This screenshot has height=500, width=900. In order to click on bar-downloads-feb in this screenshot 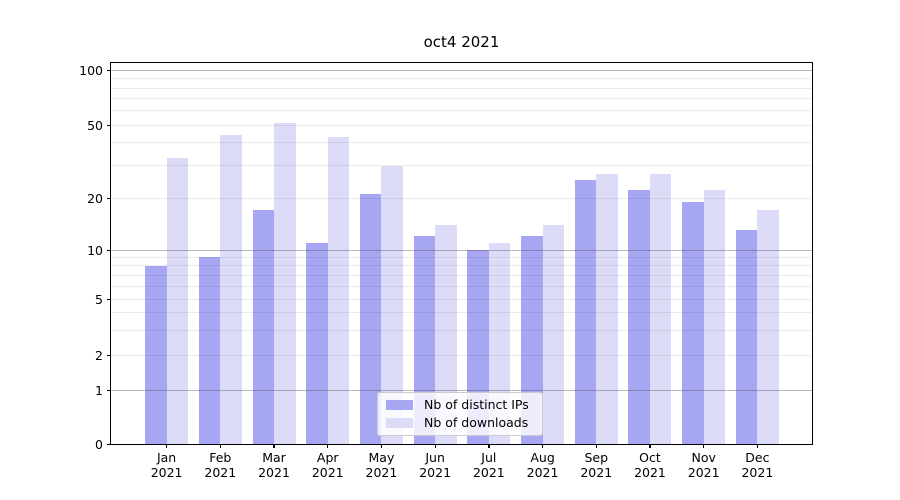, I will do `click(231, 289)`.